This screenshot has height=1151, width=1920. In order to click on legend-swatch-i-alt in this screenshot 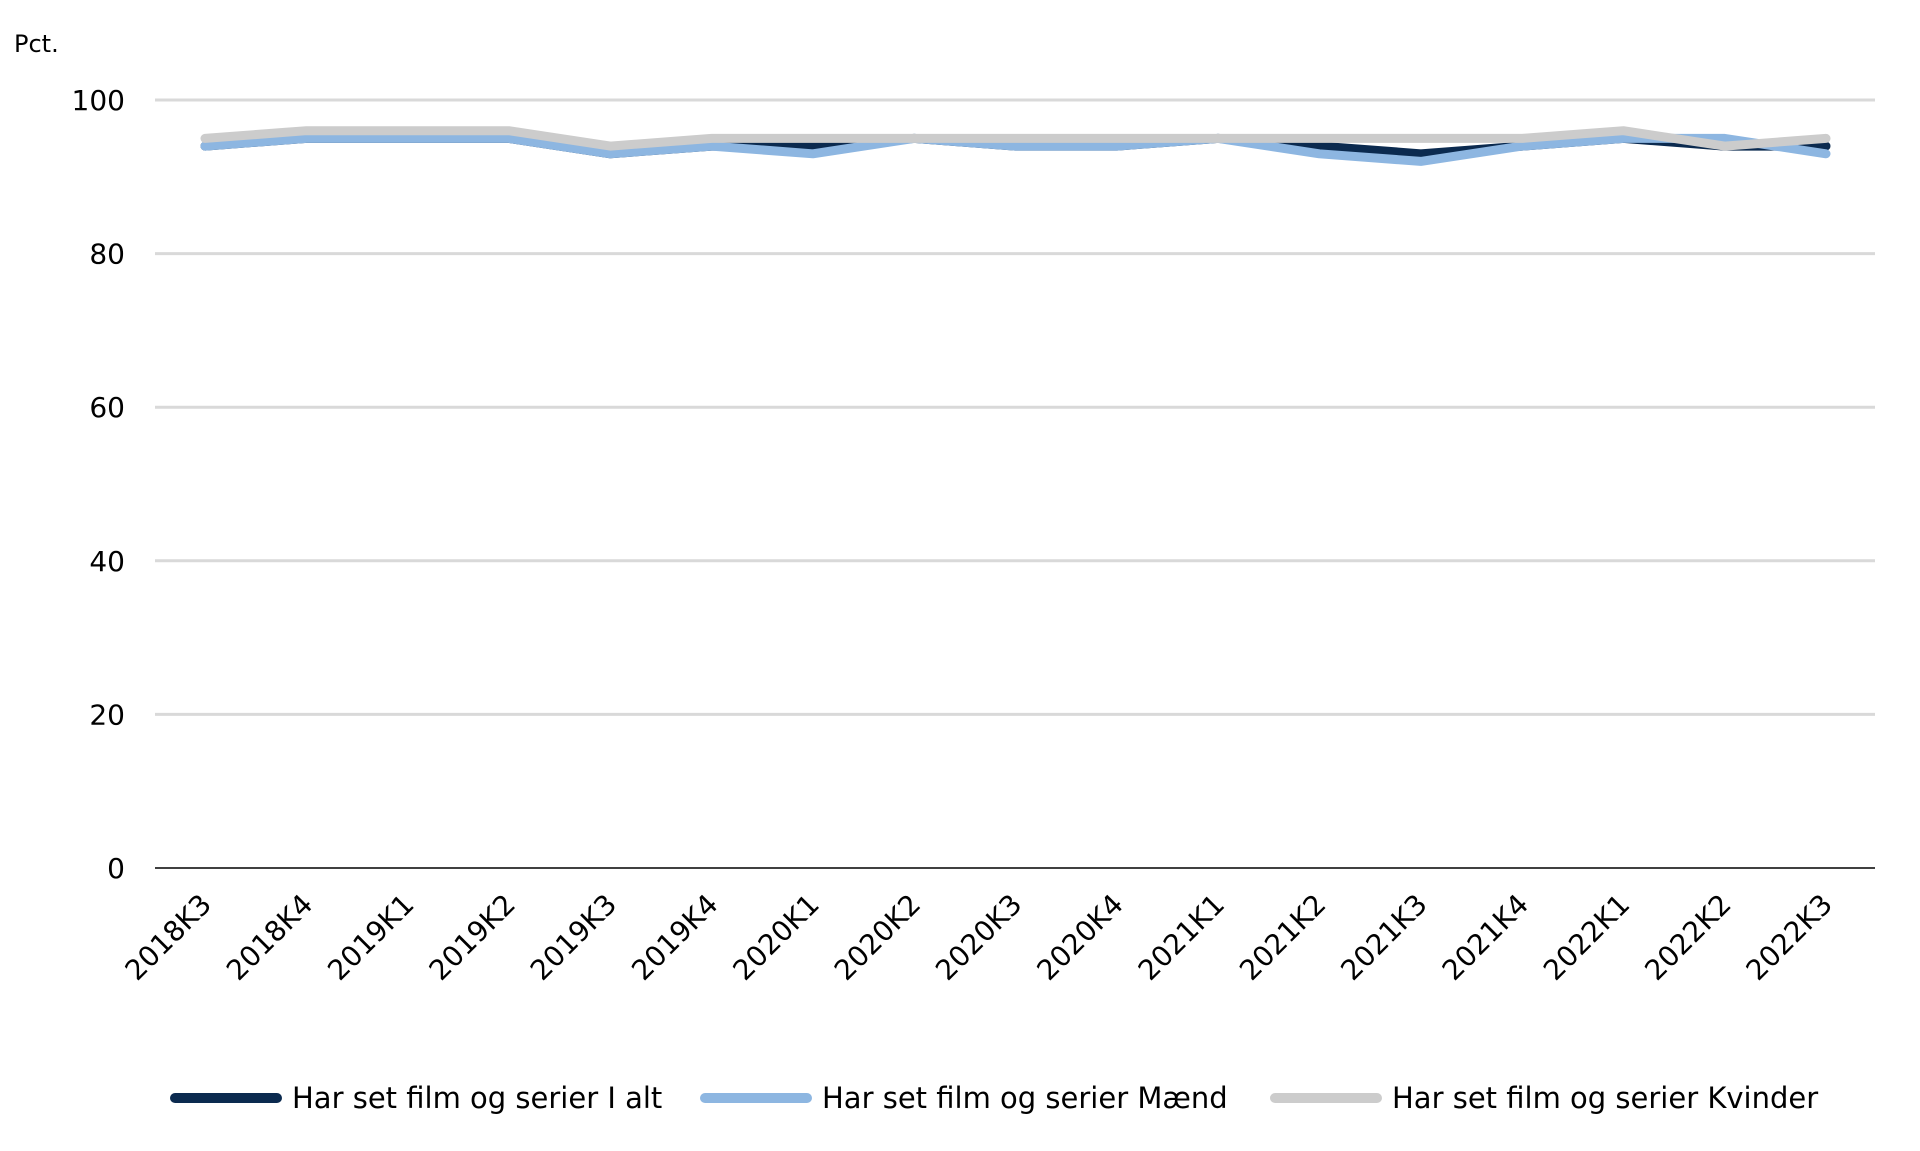, I will do `click(226, 1098)`.